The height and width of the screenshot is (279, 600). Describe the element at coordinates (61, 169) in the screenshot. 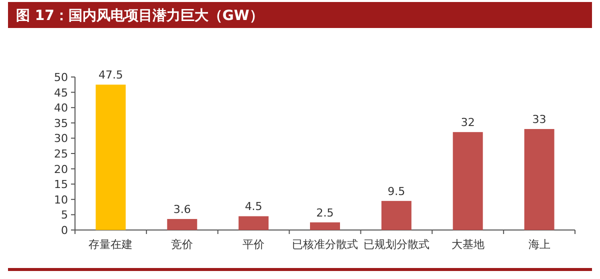

I see `y-tick-label: 20` at that location.